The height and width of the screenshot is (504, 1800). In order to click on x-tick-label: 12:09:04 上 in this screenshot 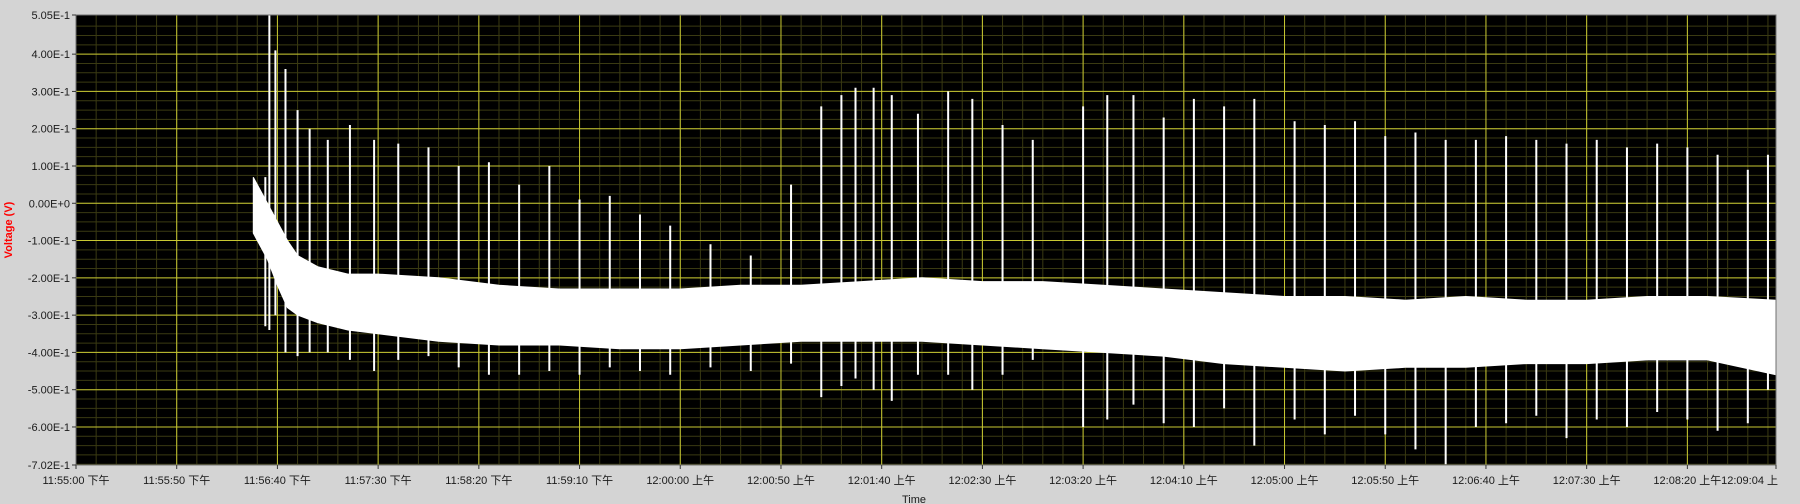, I will do `click(1749, 480)`.